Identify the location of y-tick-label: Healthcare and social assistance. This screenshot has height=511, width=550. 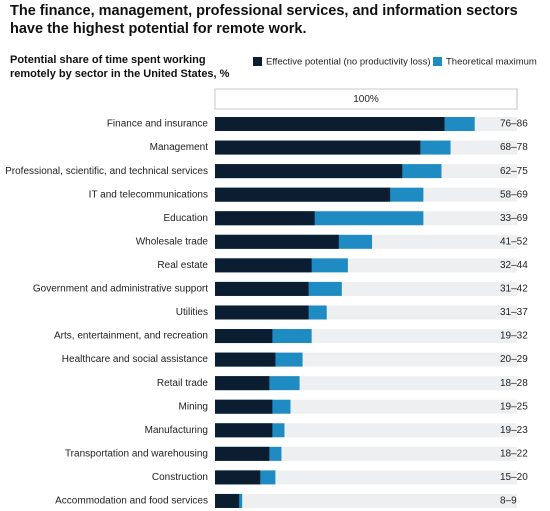
(135, 359).